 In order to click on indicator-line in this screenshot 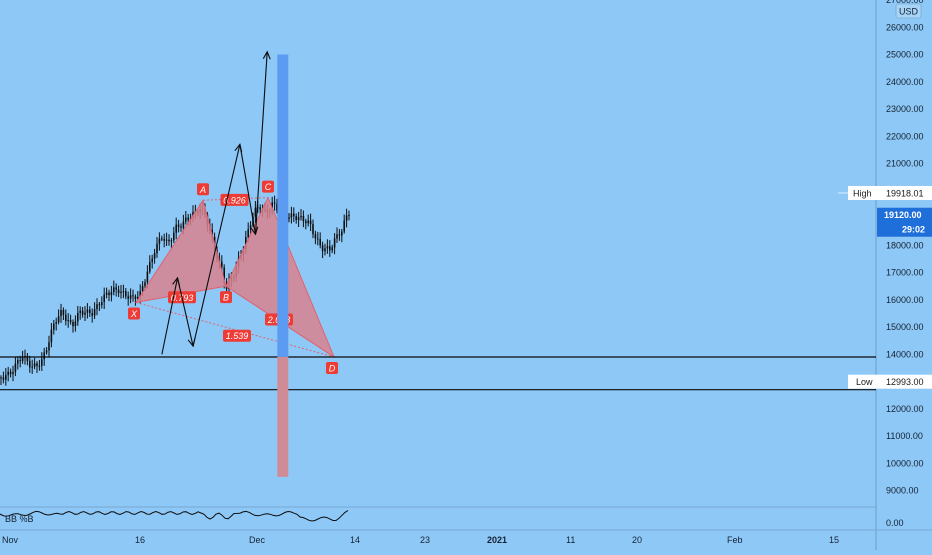, I will do `click(174, 516)`.